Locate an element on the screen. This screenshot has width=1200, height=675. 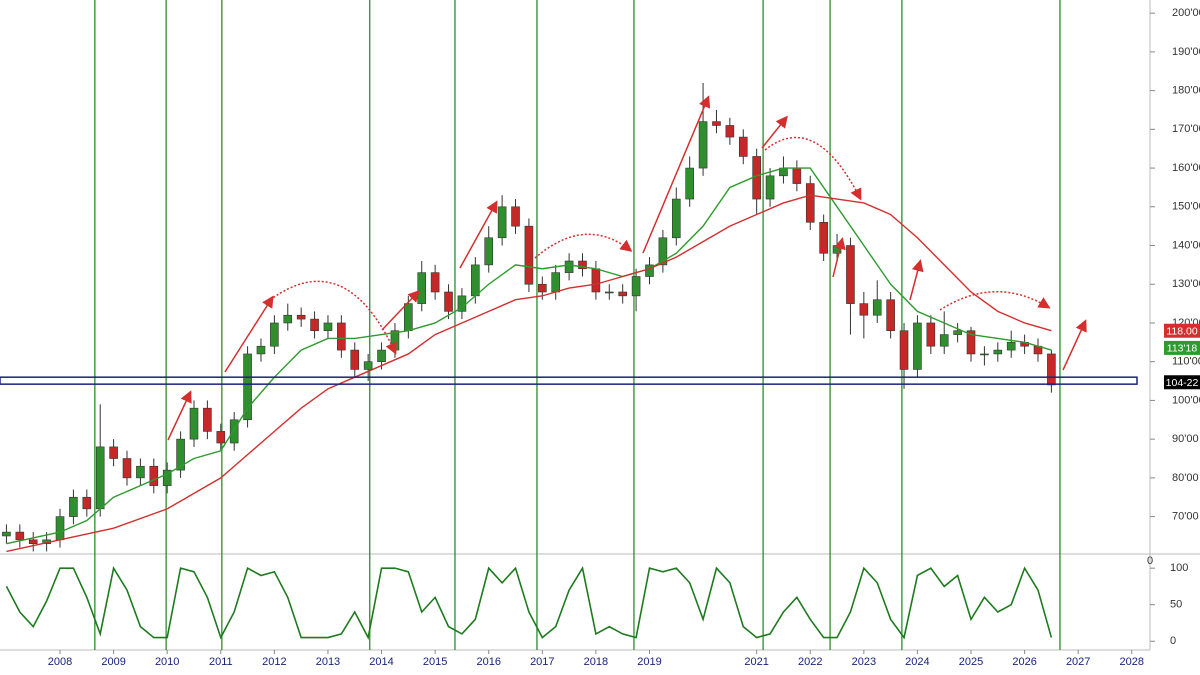
y-tick-label: 90'00 is located at coordinates (1185, 439).